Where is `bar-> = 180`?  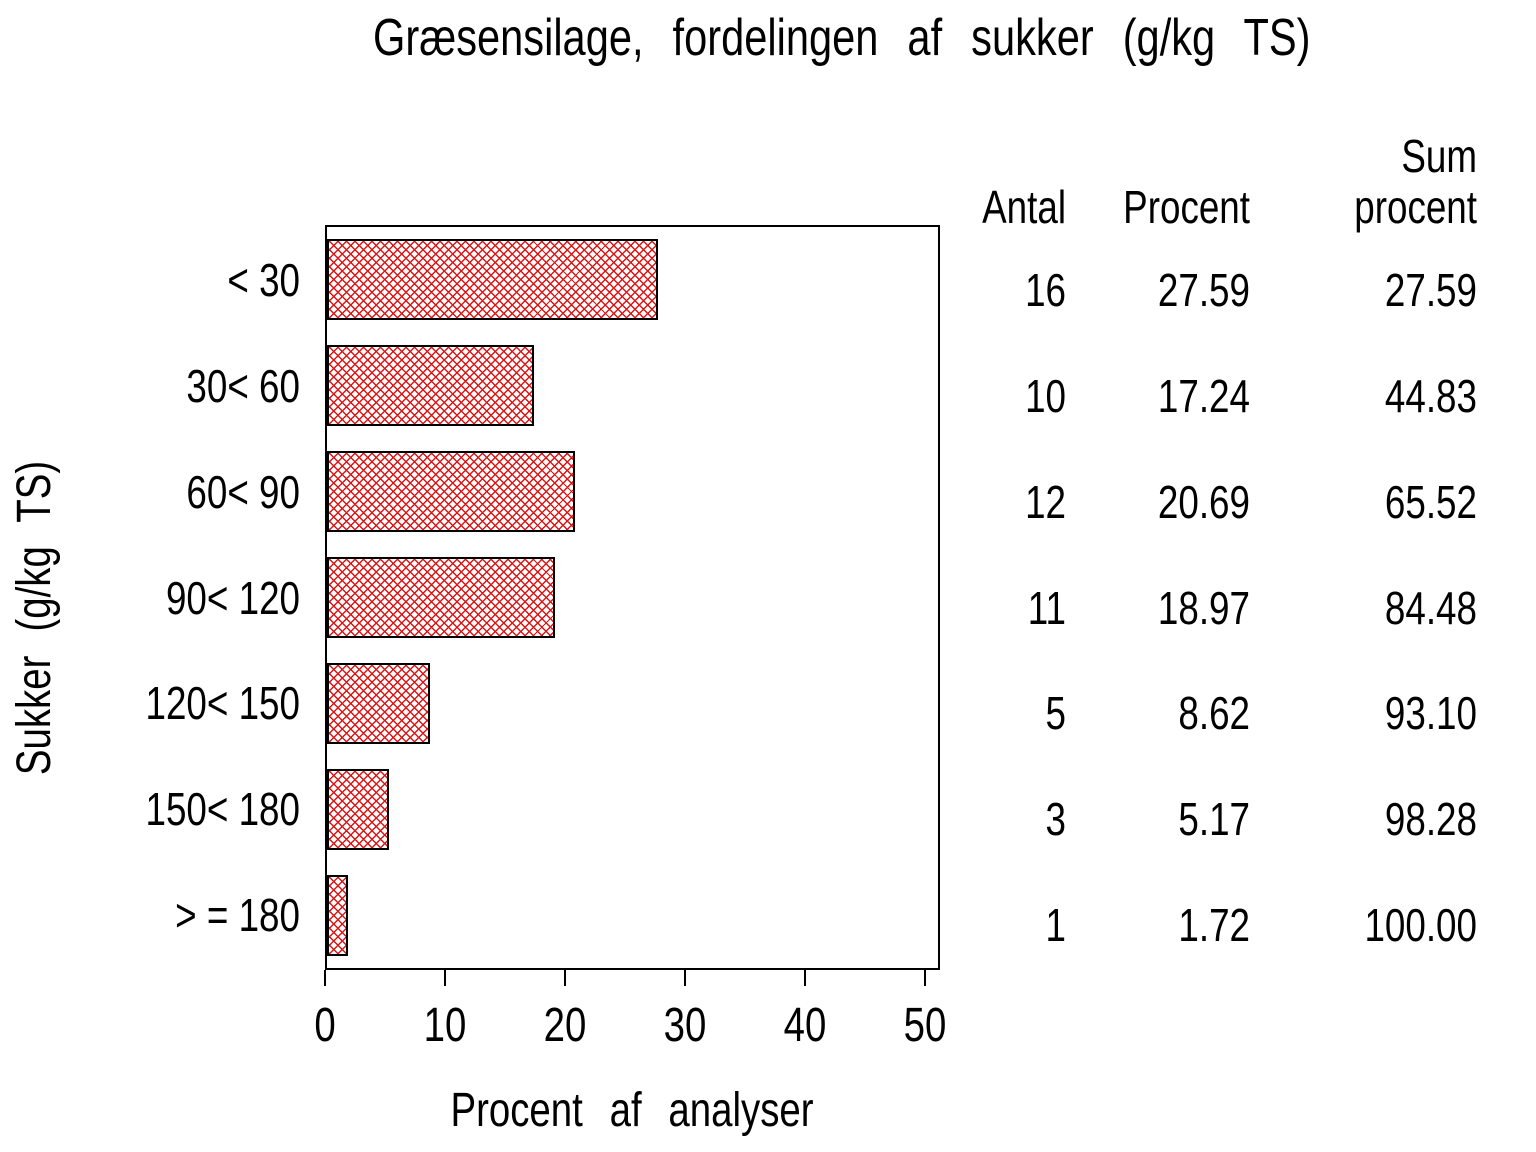
bar-> = 180 is located at coordinates (337, 915).